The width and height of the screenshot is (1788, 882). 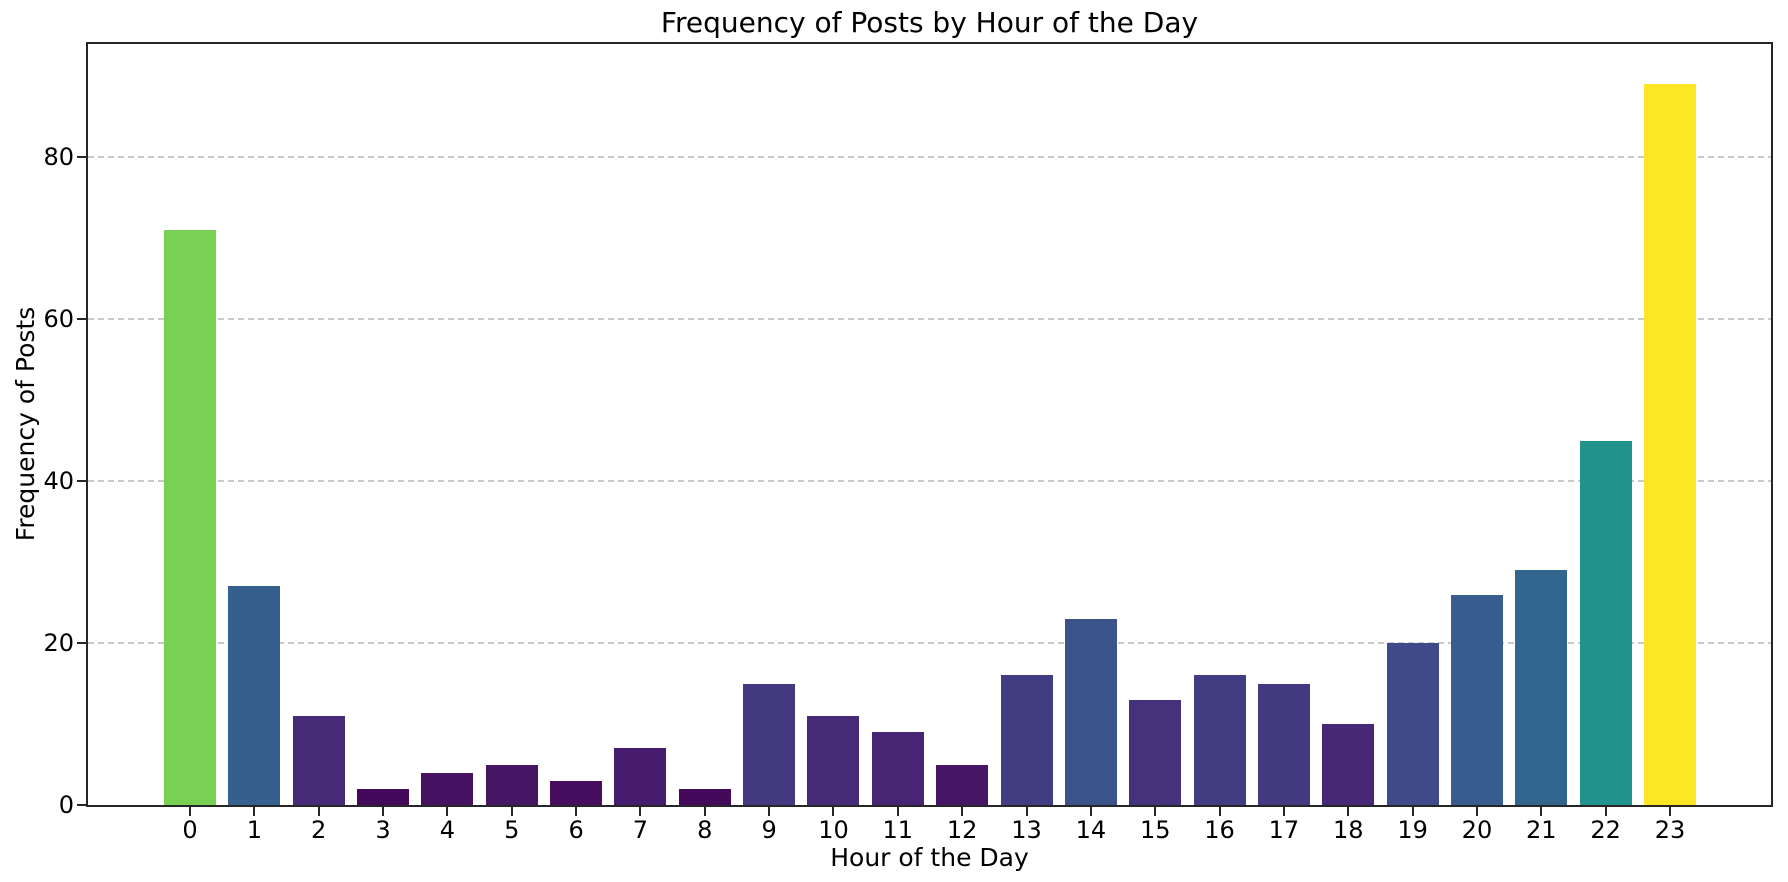 I want to click on x-tick-label-2: 2, so click(x=319, y=830).